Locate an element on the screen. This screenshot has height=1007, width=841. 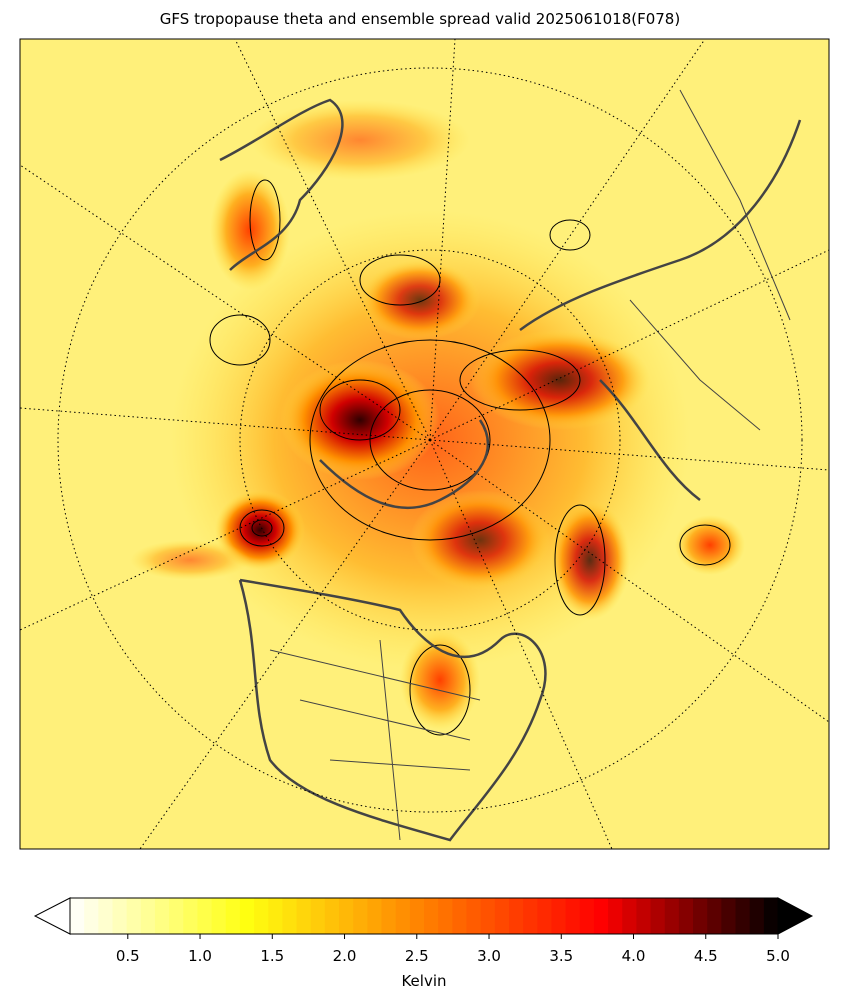
colorbar-tick-label: 4.5 is located at coordinates (706, 956).